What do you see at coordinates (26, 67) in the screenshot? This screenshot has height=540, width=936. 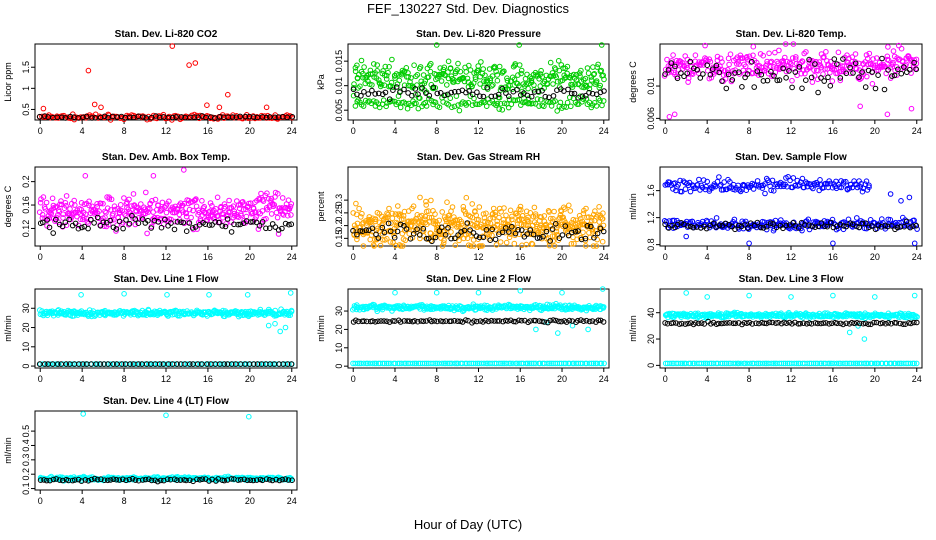 I see `y-tick-label: 1.5` at bounding box center [26, 67].